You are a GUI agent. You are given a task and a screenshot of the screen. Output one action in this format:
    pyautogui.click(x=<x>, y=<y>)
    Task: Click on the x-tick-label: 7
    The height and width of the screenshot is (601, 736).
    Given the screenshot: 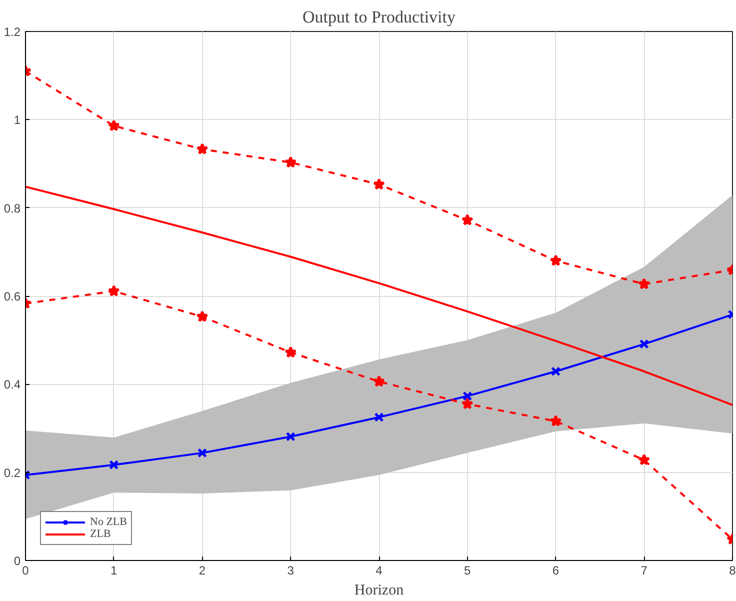 What is the action you would take?
    pyautogui.click(x=644, y=571)
    